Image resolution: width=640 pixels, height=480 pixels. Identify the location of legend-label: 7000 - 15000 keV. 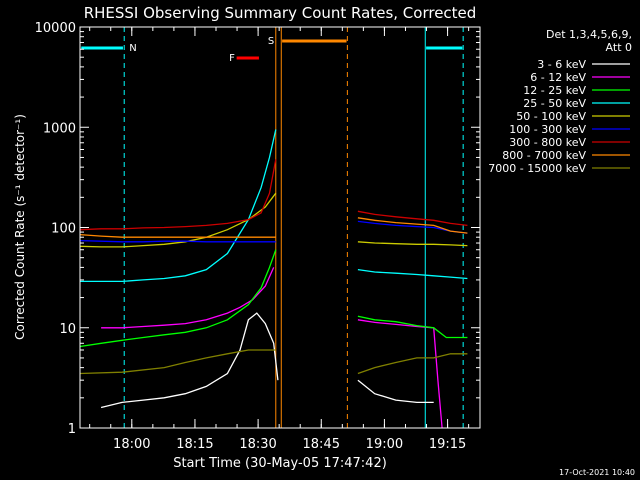
(537, 168).